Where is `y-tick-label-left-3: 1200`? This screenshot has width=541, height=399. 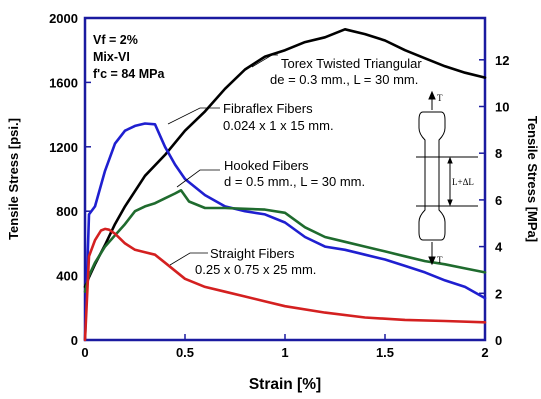 y-tick-label-left-3: 1200 is located at coordinates (63, 147).